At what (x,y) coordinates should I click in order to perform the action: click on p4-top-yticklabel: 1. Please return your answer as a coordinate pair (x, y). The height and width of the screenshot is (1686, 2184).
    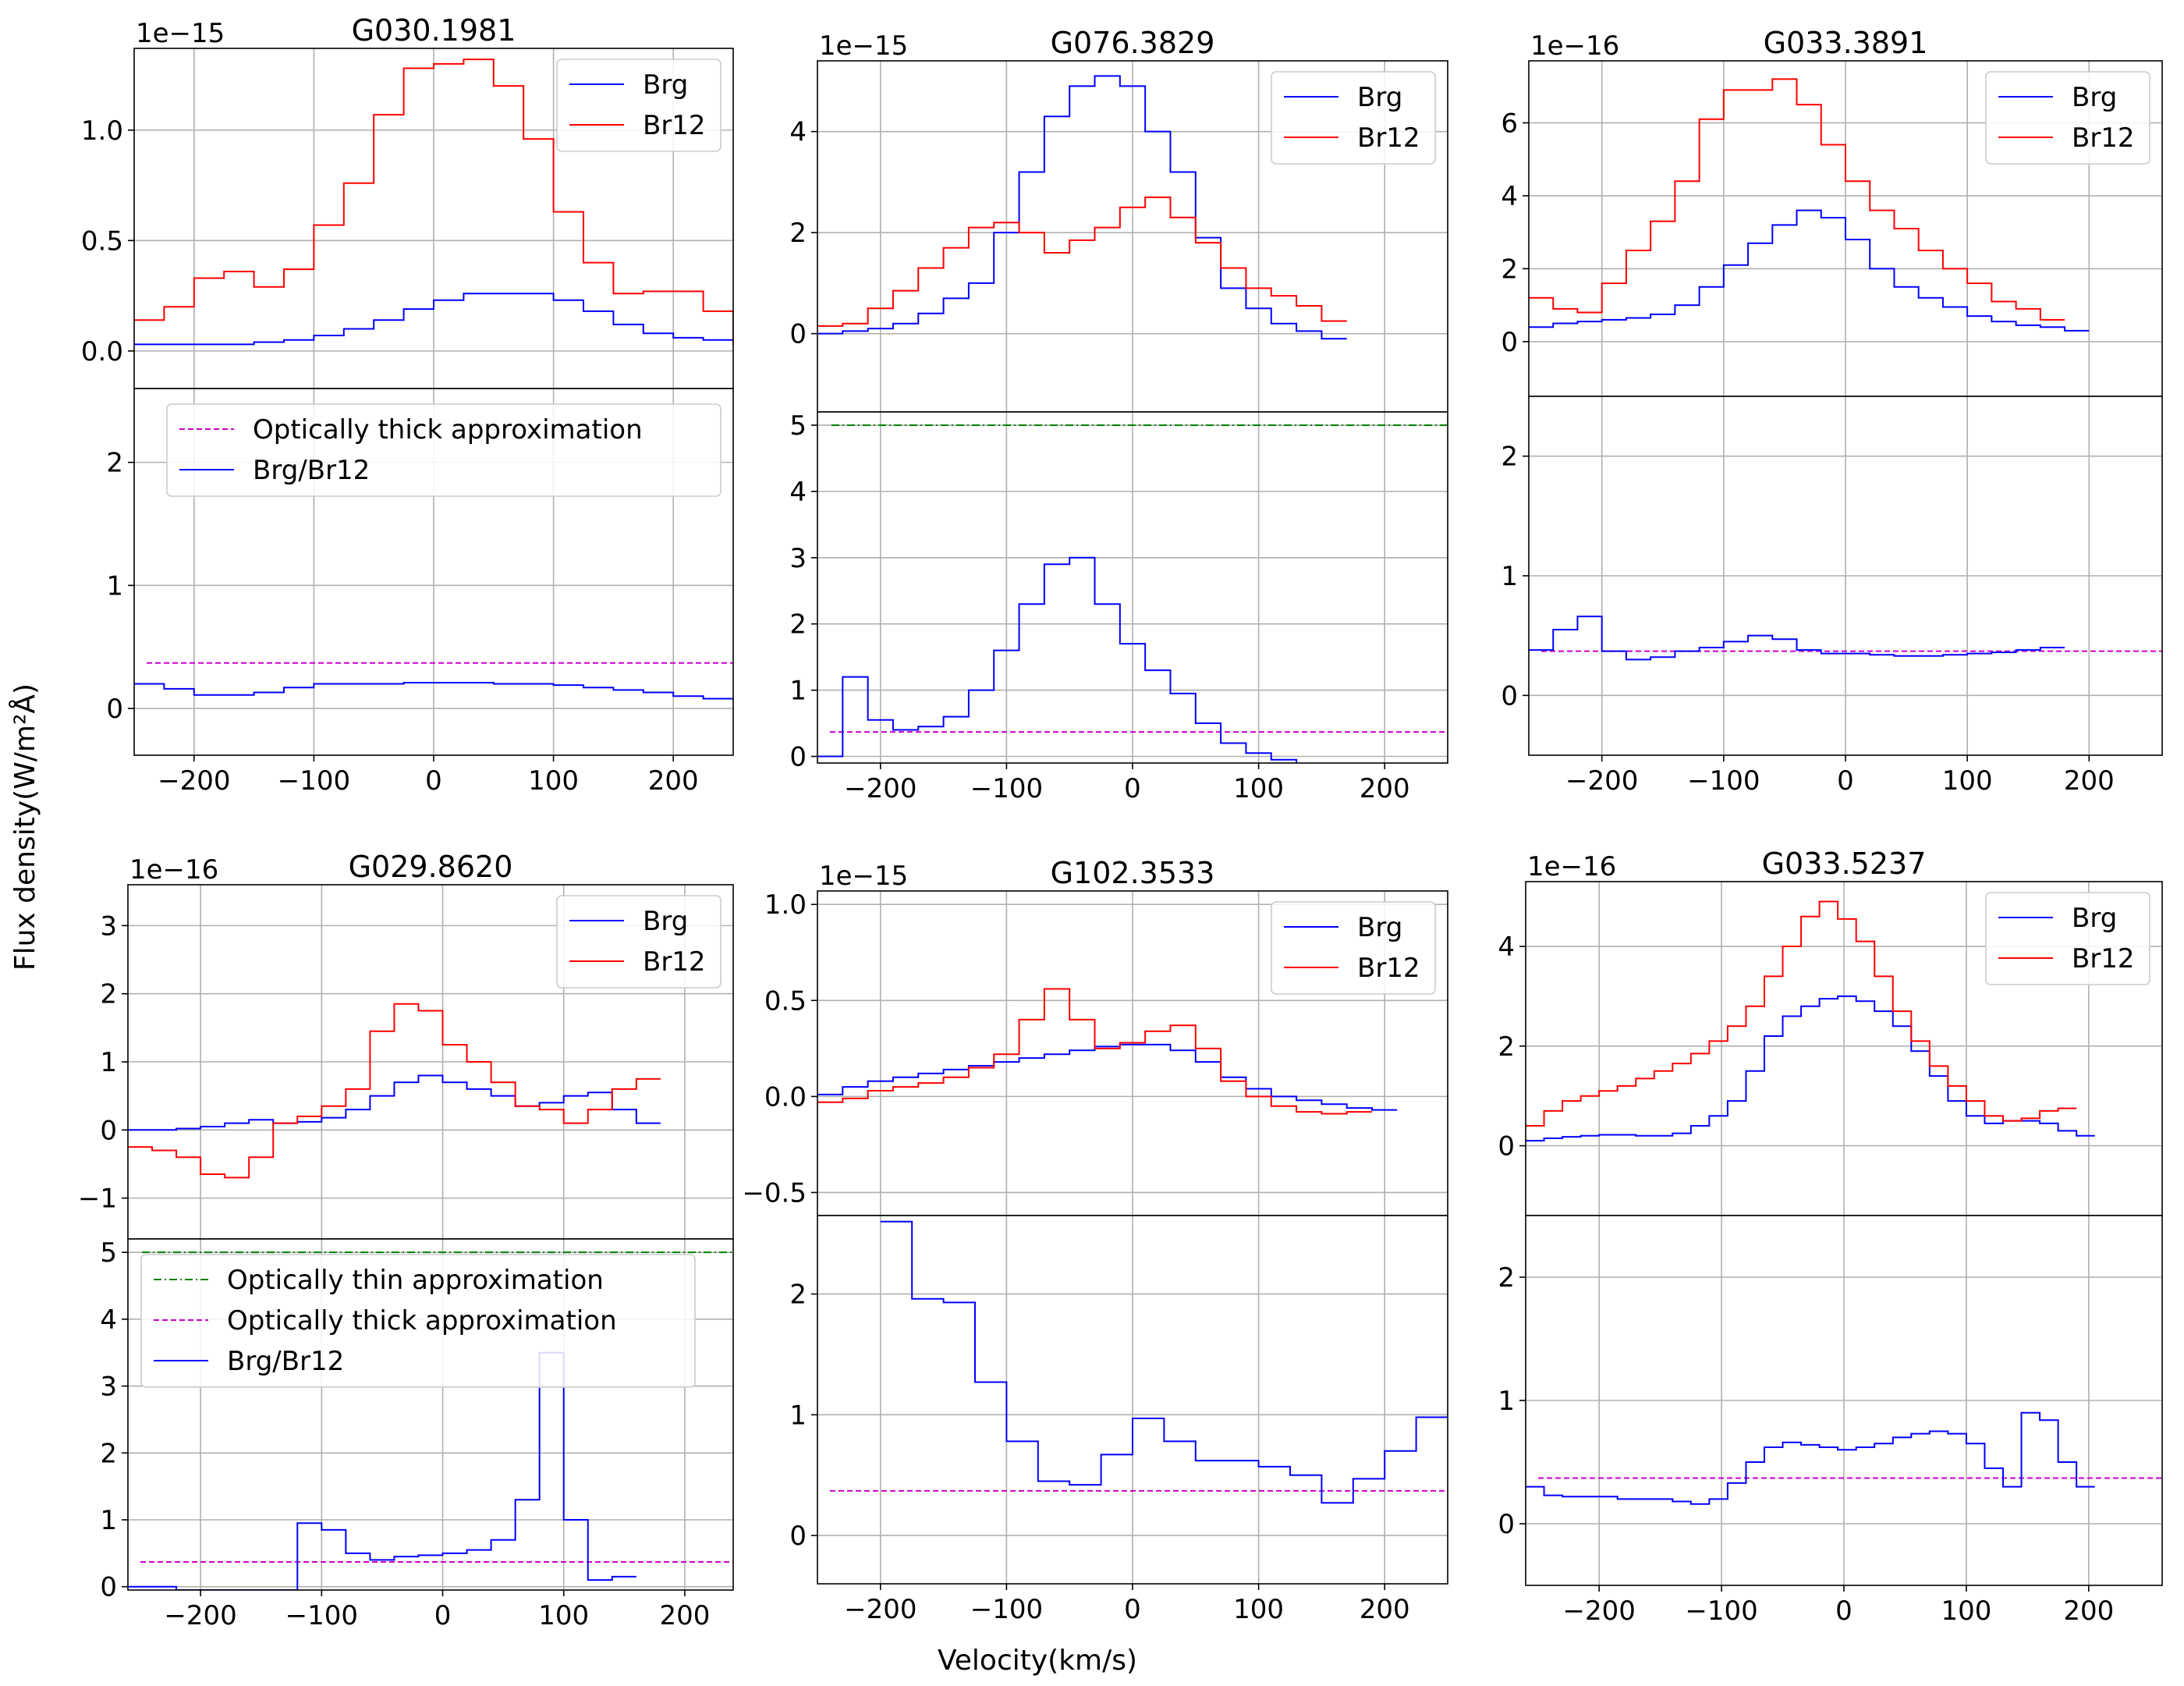
    Looking at the image, I should click on (109, 1062).